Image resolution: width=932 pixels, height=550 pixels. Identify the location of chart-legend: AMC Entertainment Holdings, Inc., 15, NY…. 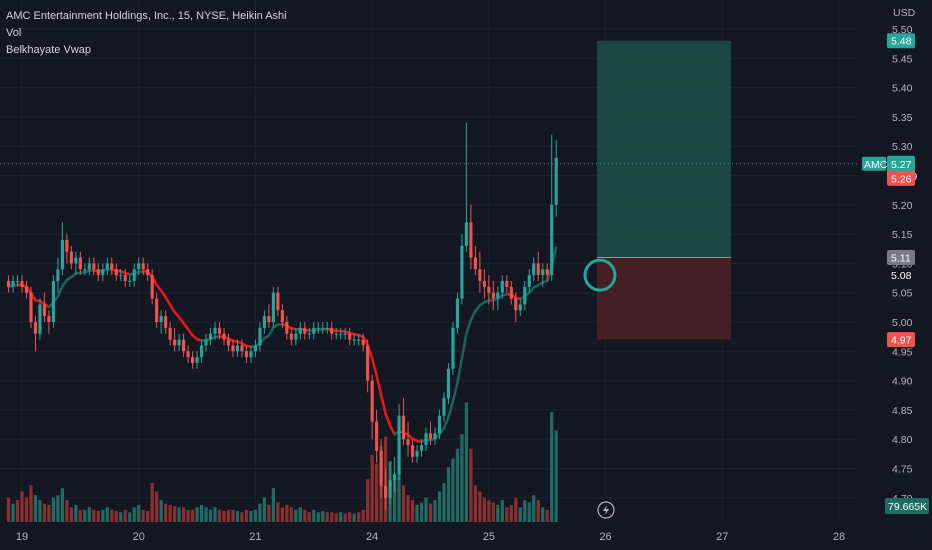
(146, 33).